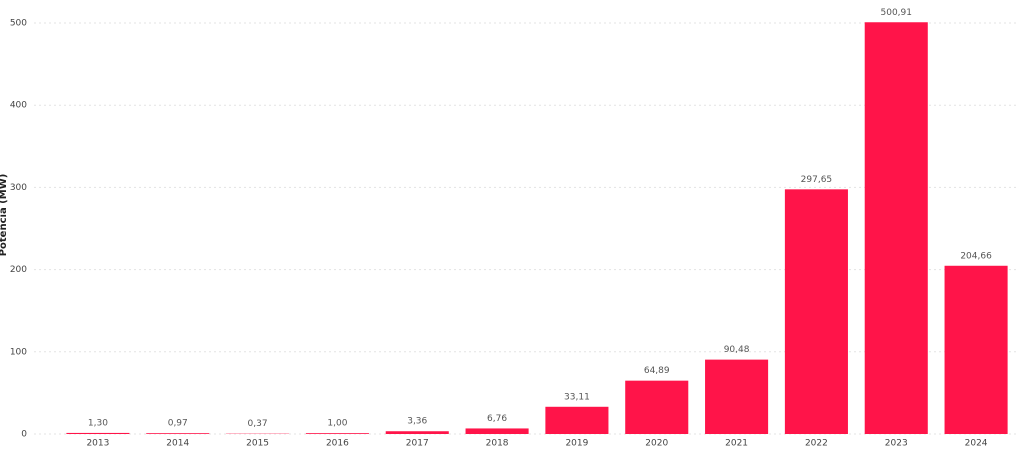  I want to click on value-label: 1,30, so click(98, 423).